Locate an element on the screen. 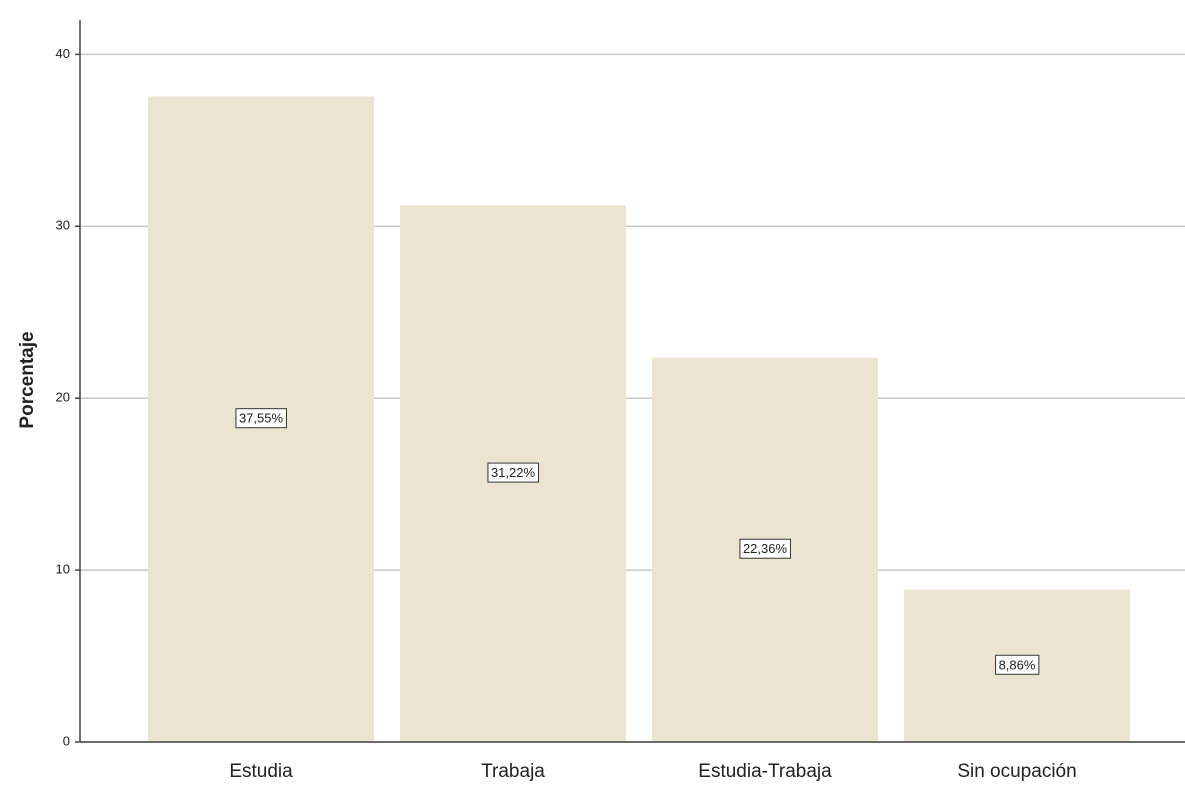 The width and height of the screenshot is (1185, 785). data-label: 8,86% is located at coordinates (1017, 664).